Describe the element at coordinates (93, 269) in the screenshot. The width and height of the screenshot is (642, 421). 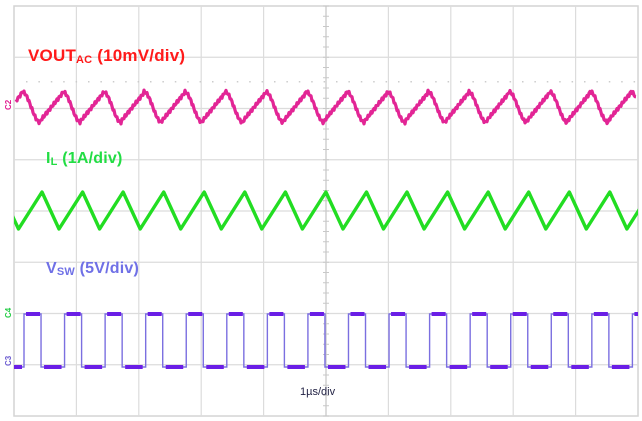
I see `switch-voltage-label: VSW (5V/div)` at that location.